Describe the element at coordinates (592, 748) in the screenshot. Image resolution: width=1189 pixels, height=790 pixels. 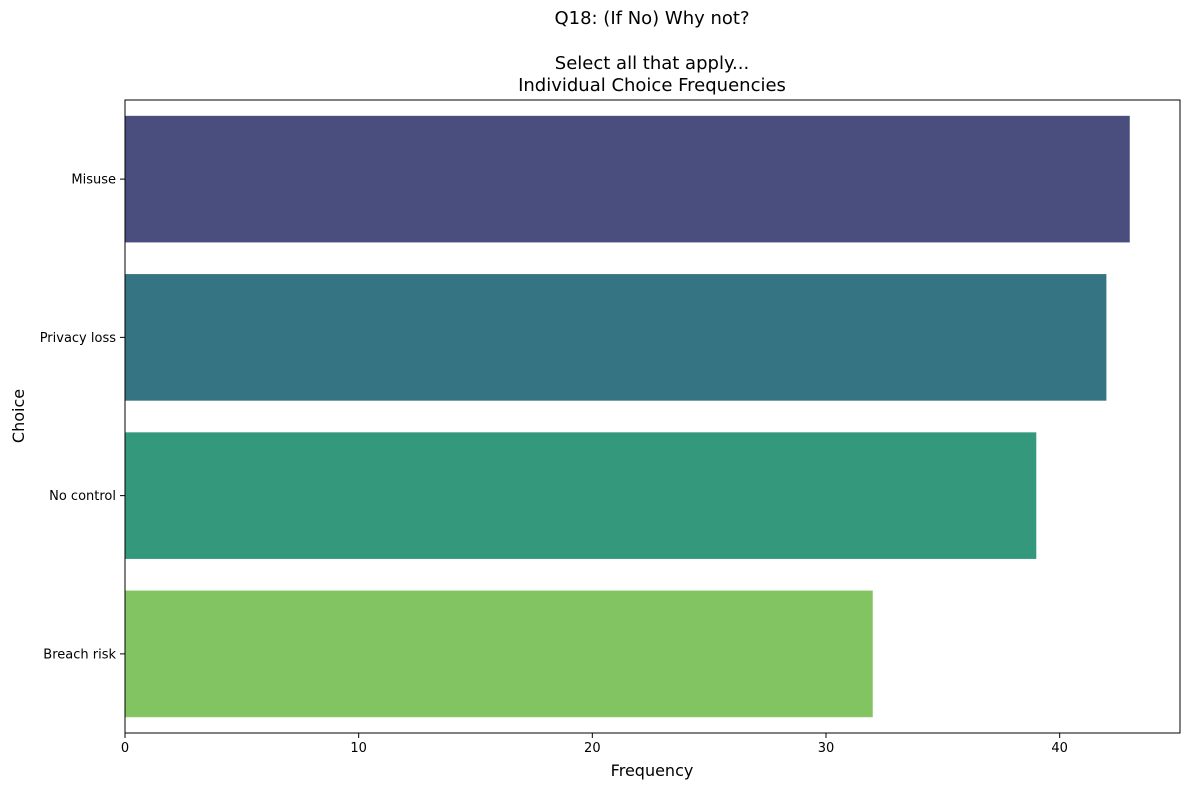
I see `x-tick-label: 20` at that location.